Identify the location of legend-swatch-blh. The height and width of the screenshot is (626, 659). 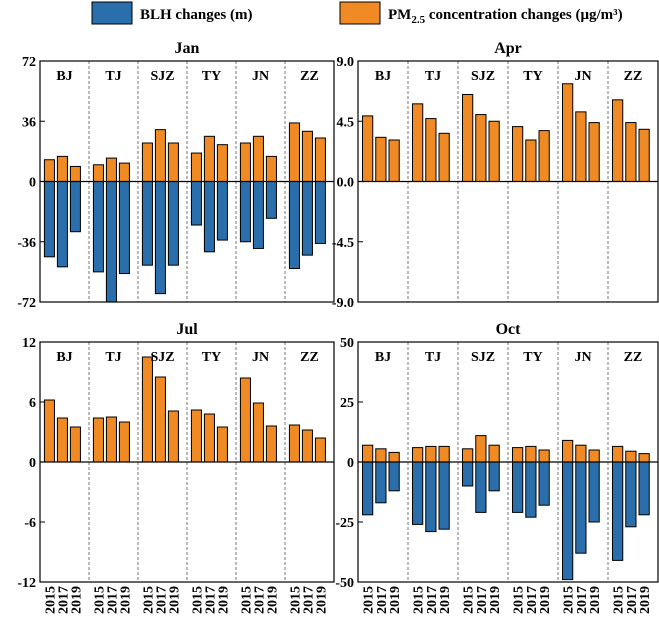
(112, 13).